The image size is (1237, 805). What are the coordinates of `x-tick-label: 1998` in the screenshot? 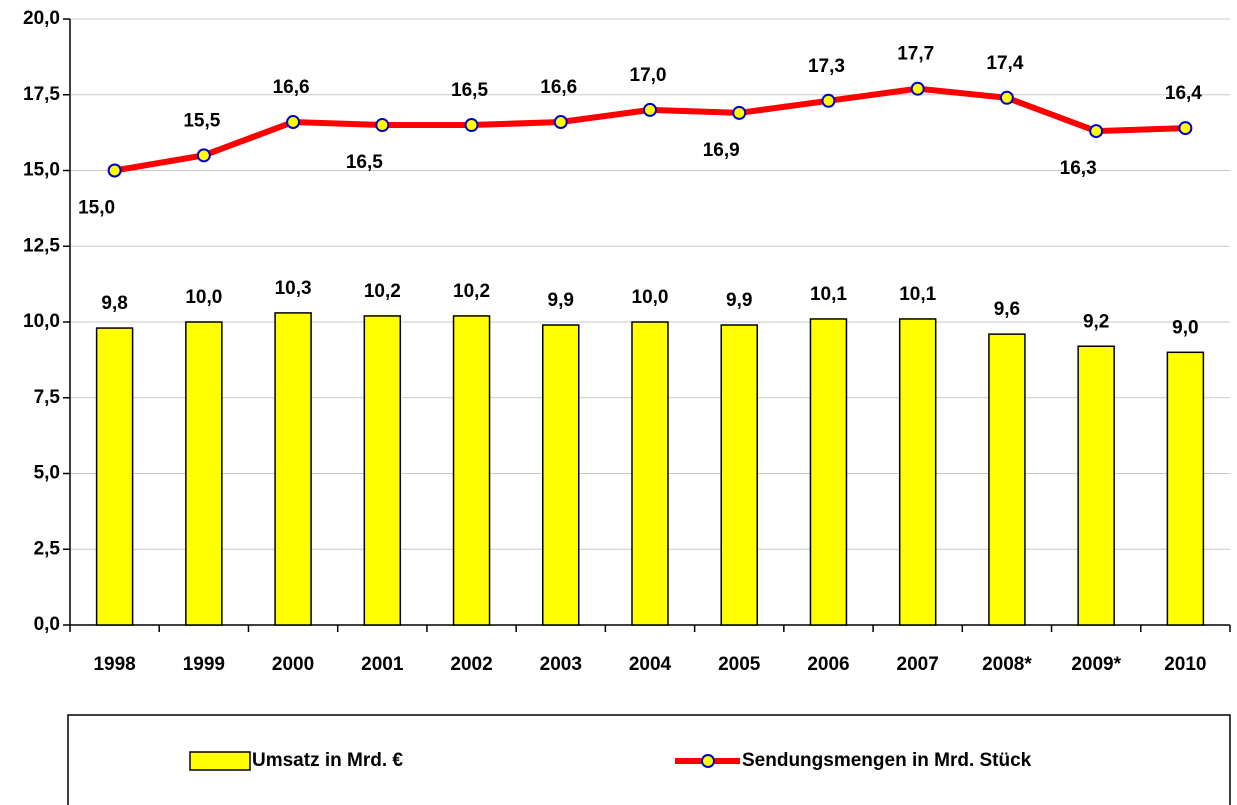 It's located at (114, 664).